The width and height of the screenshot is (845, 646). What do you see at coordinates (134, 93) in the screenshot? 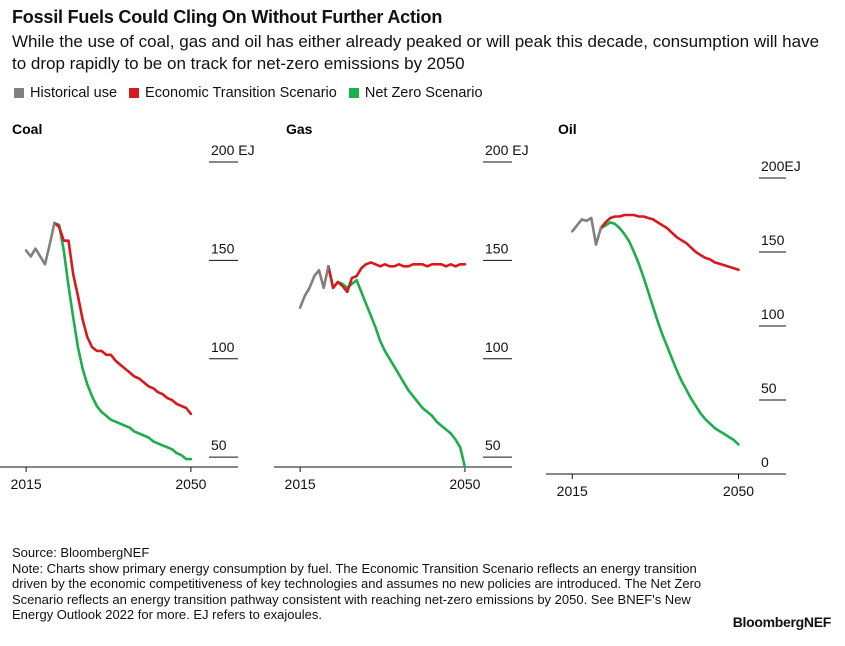
I see `legend-swatch-economic-transition` at bounding box center [134, 93].